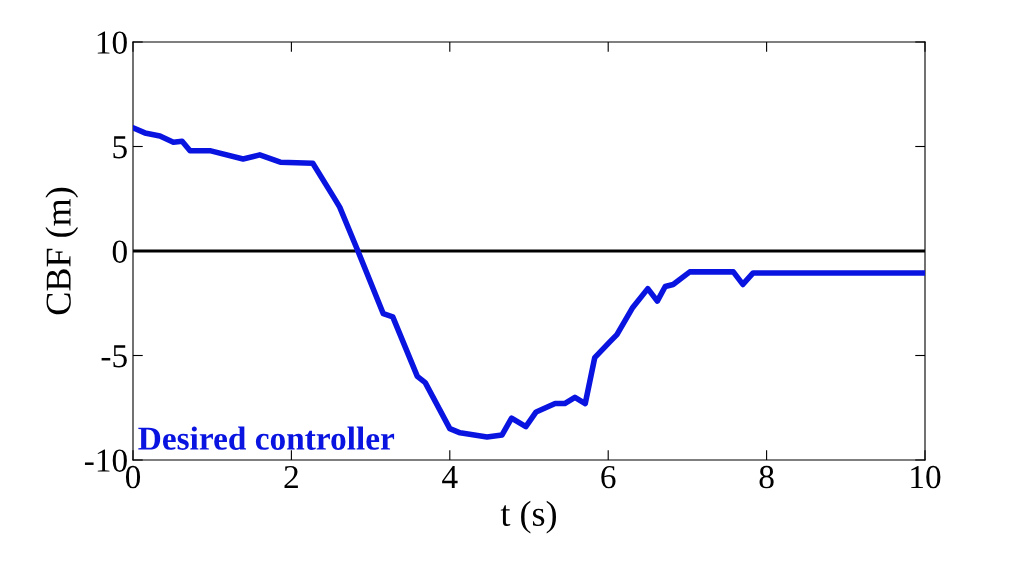 This screenshot has width=1019, height=576. What do you see at coordinates (608, 477) in the screenshot?
I see `x-tick-label: 6` at bounding box center [608, 477].